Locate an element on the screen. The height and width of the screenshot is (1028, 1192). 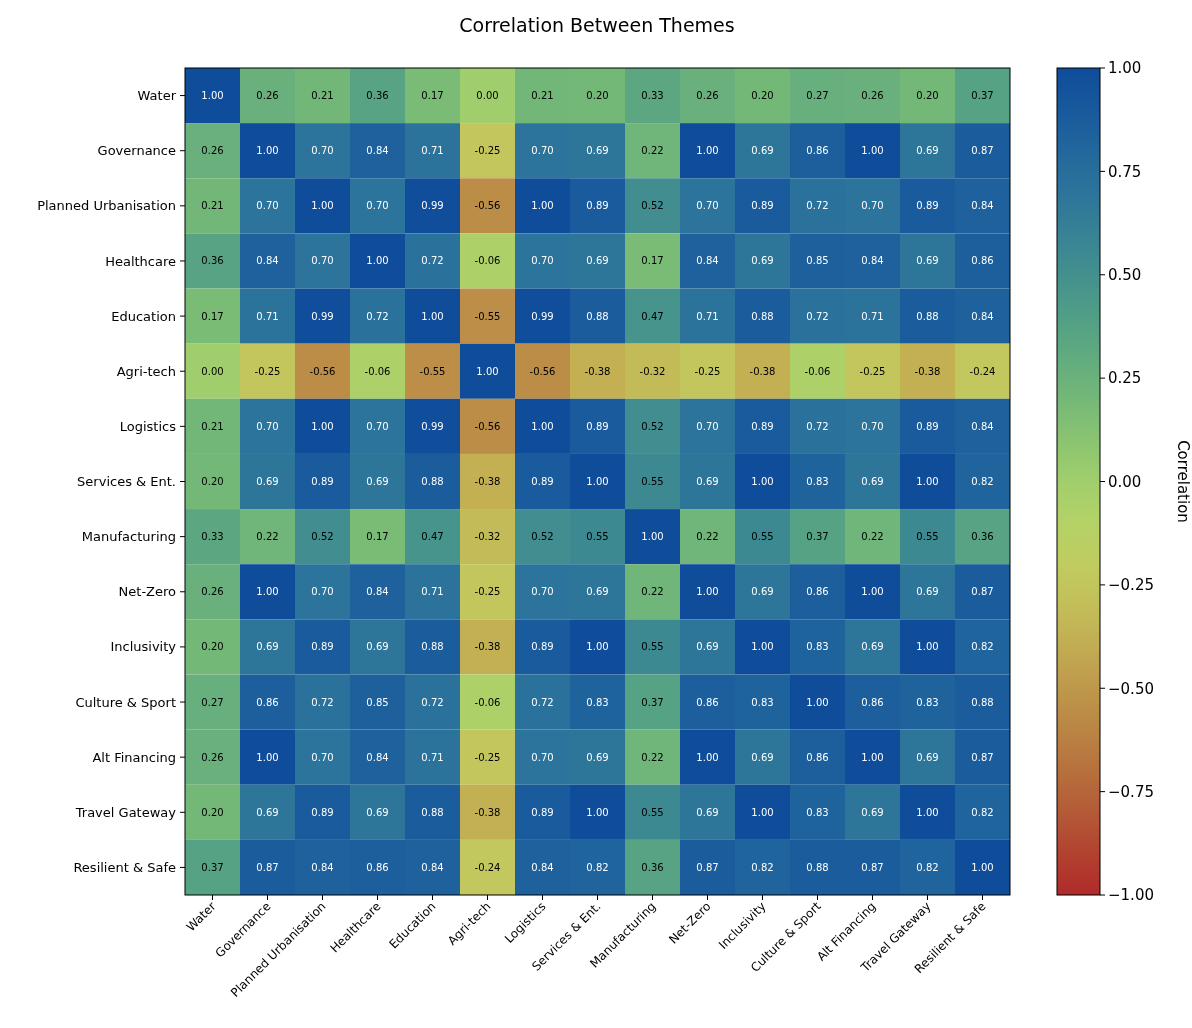
data-label: 0.20 is located at coordinates (212, 647).